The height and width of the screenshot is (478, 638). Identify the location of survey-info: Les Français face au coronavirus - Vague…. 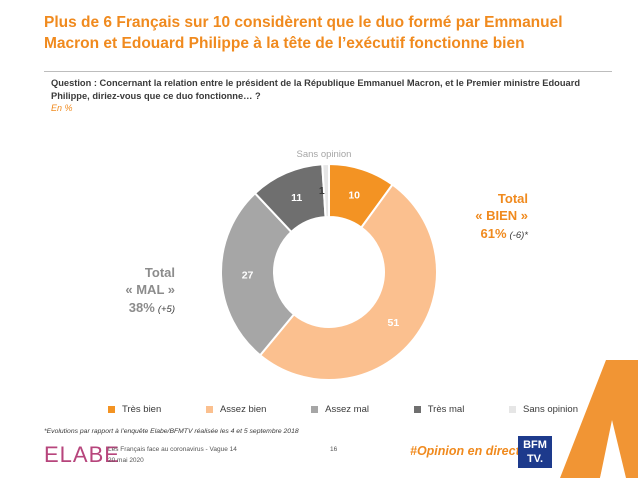
(172, 455).